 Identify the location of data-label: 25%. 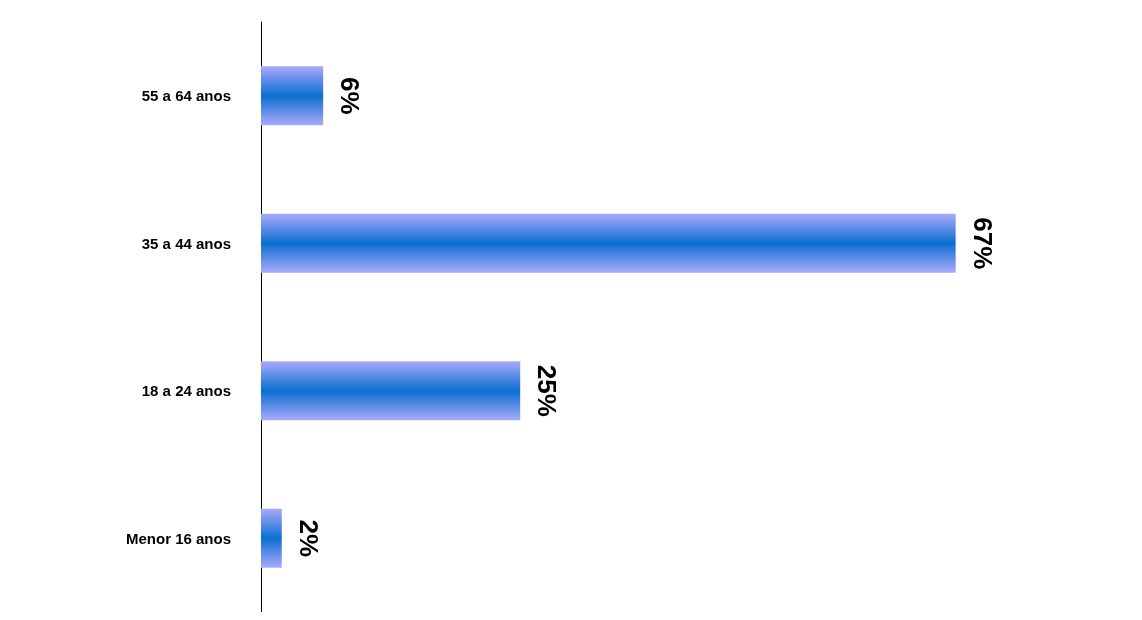
(547, 390).